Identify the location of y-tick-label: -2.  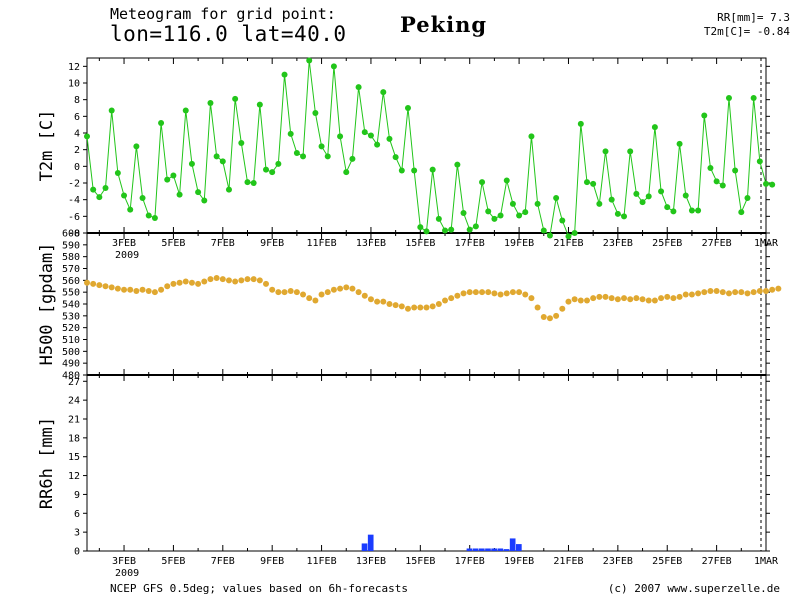
(74, 184).